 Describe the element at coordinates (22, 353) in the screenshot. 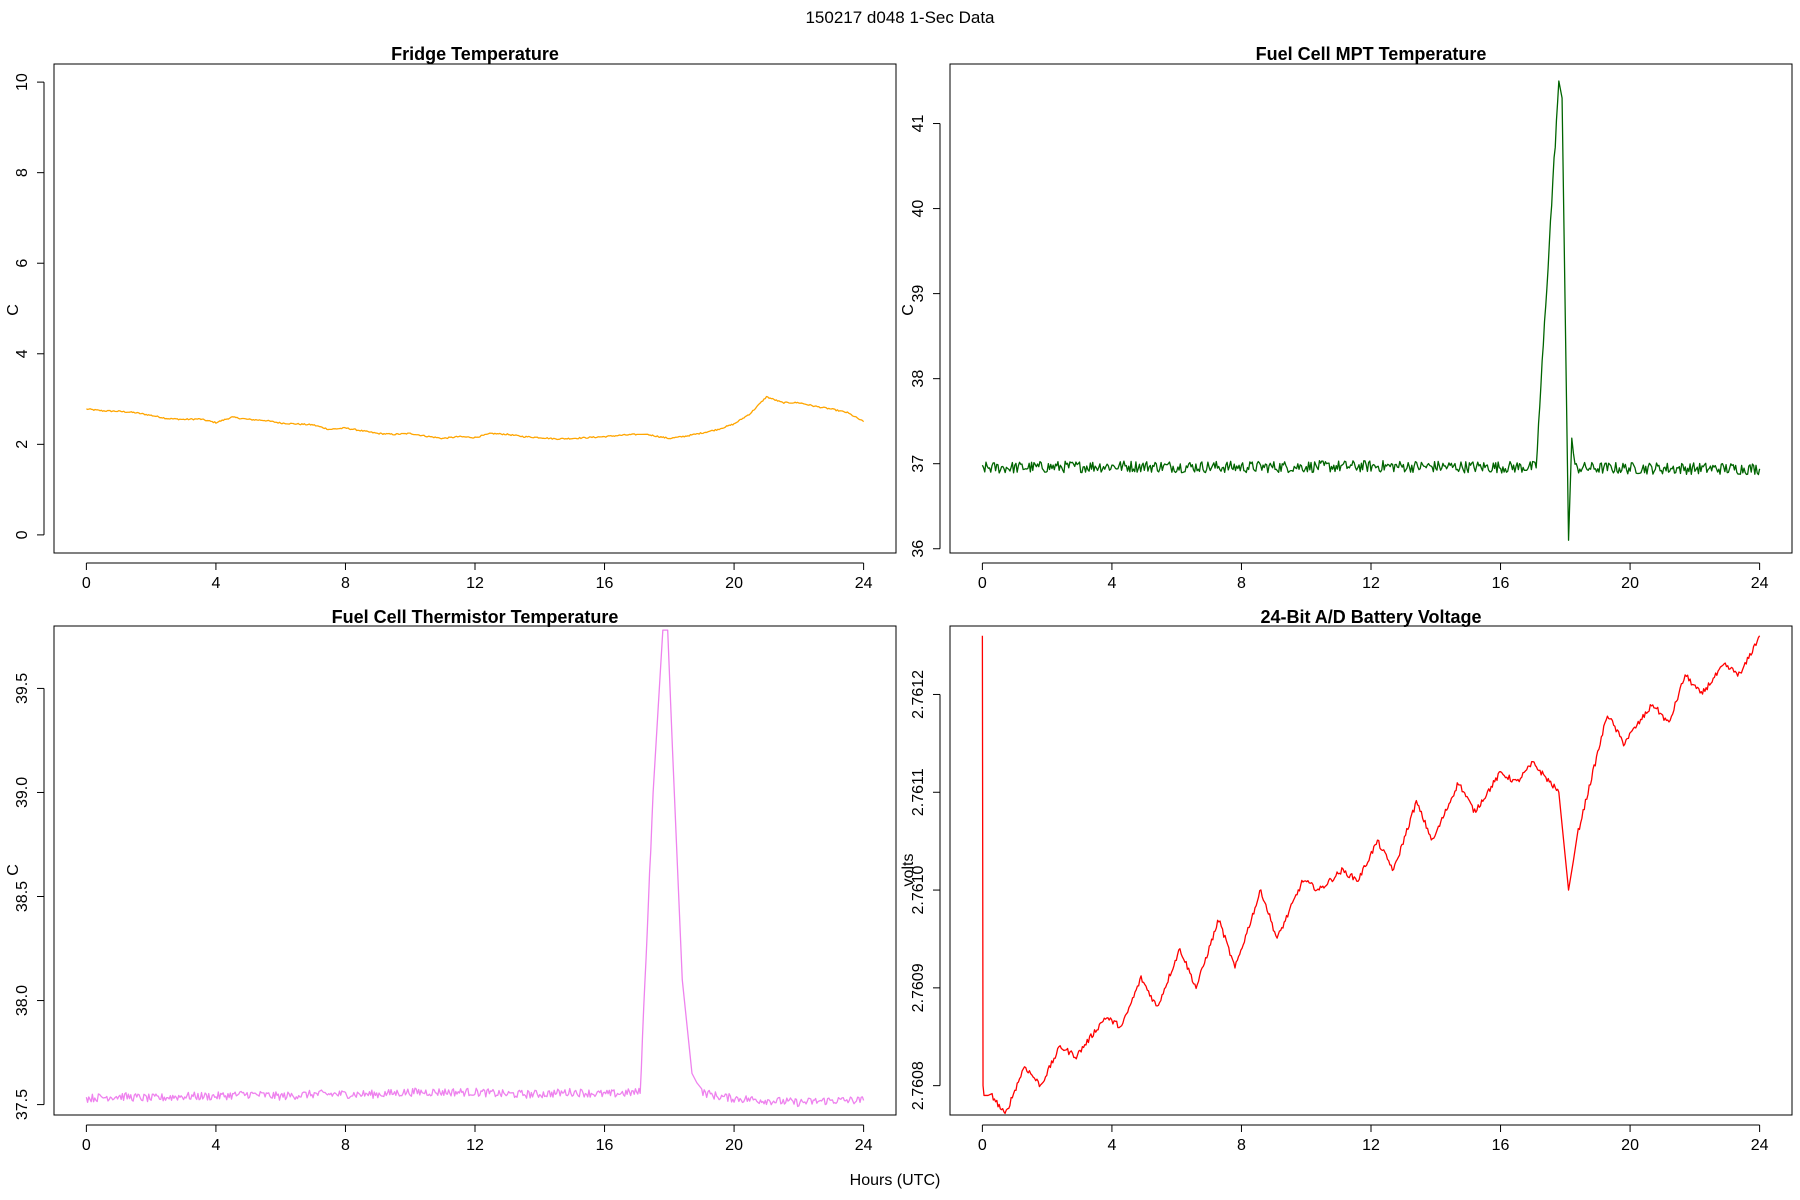

I see `y-tick-label: 4` at that location.